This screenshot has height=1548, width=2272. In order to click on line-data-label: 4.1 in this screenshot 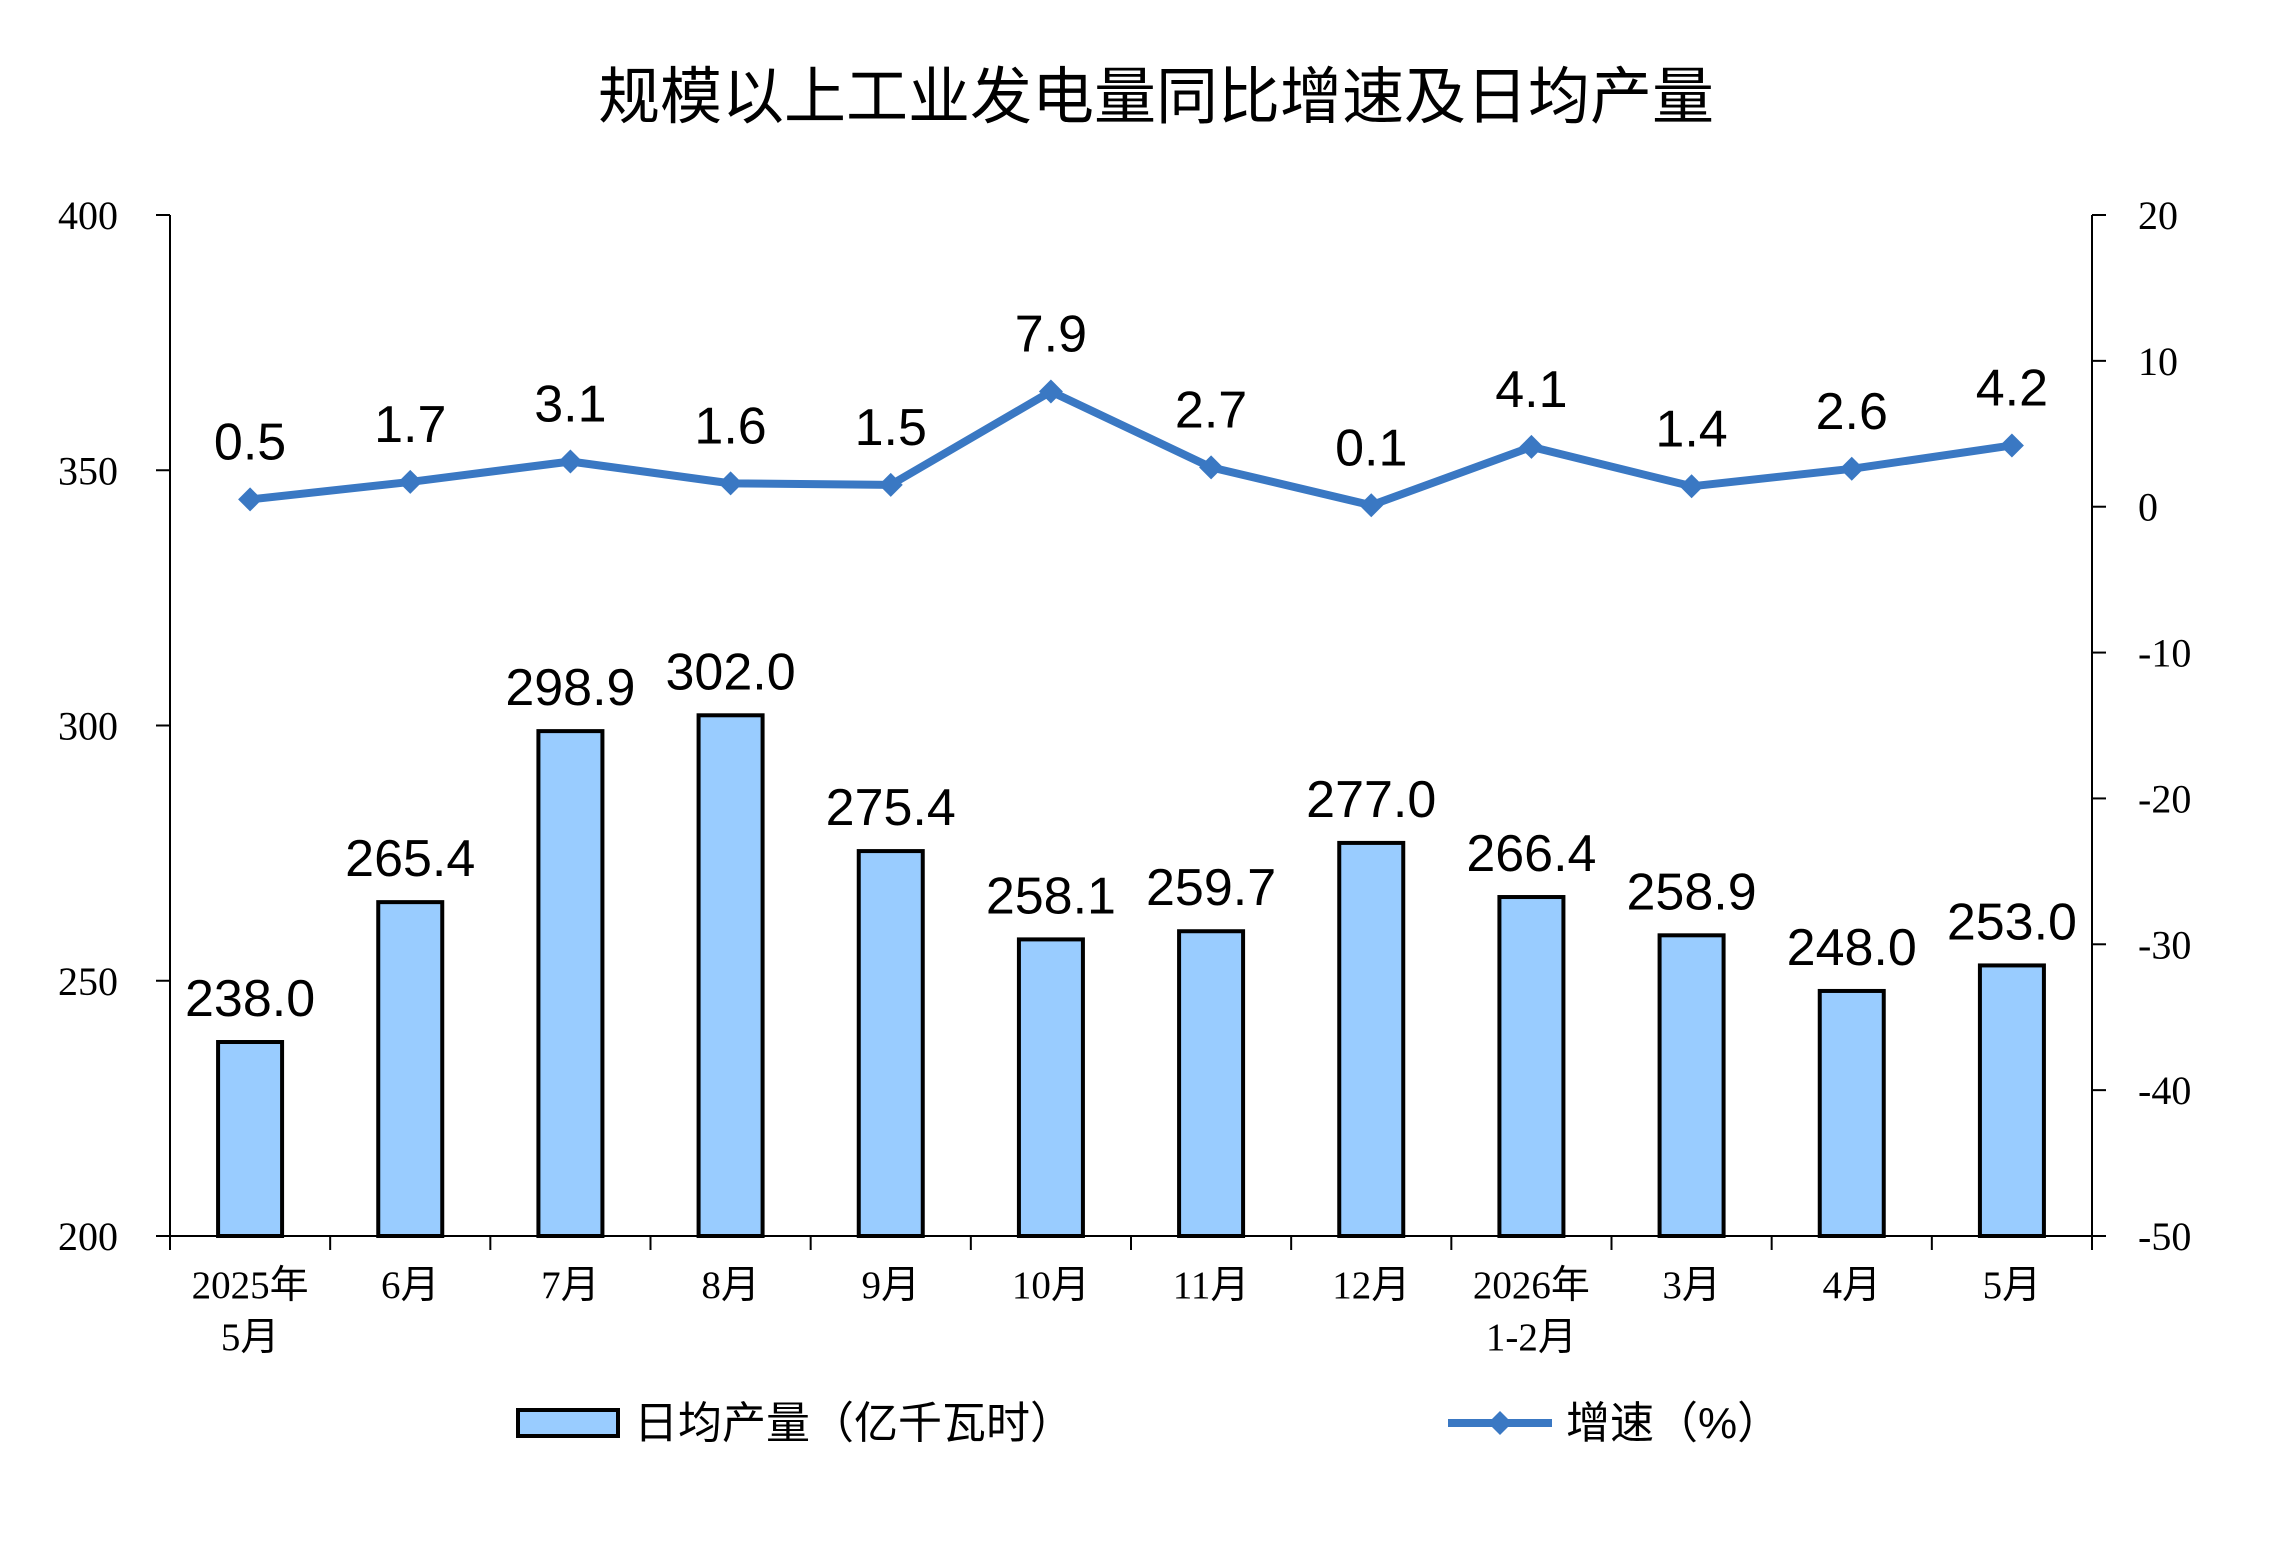, I will do `click(1531, 390)`.